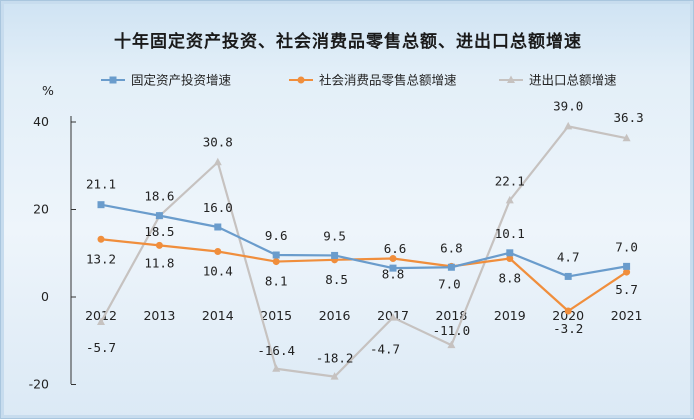  Describe the element at coordinates (568, 315) in the screenshot. I see `x-tick-label: 2020` at that location.